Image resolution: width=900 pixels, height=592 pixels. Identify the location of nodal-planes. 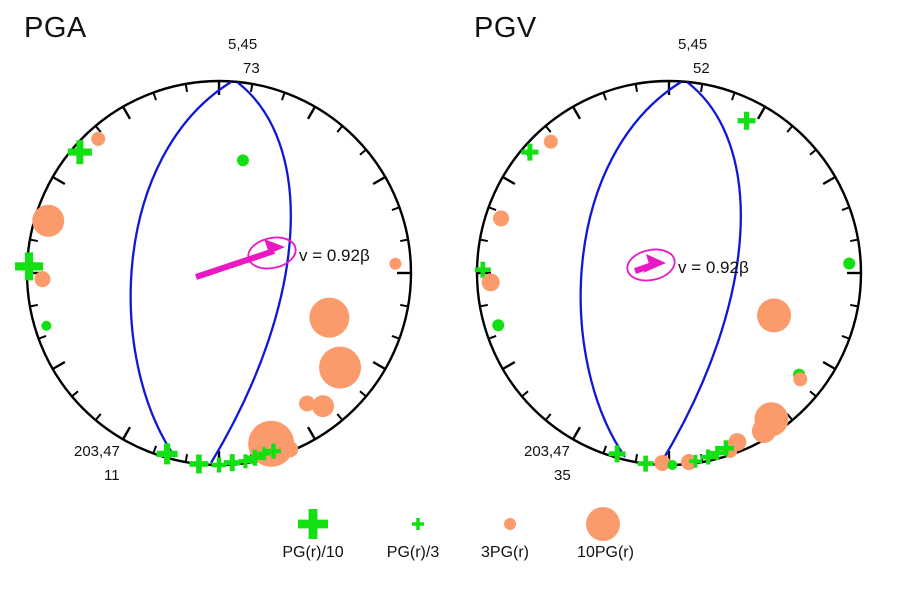
(210, 272).